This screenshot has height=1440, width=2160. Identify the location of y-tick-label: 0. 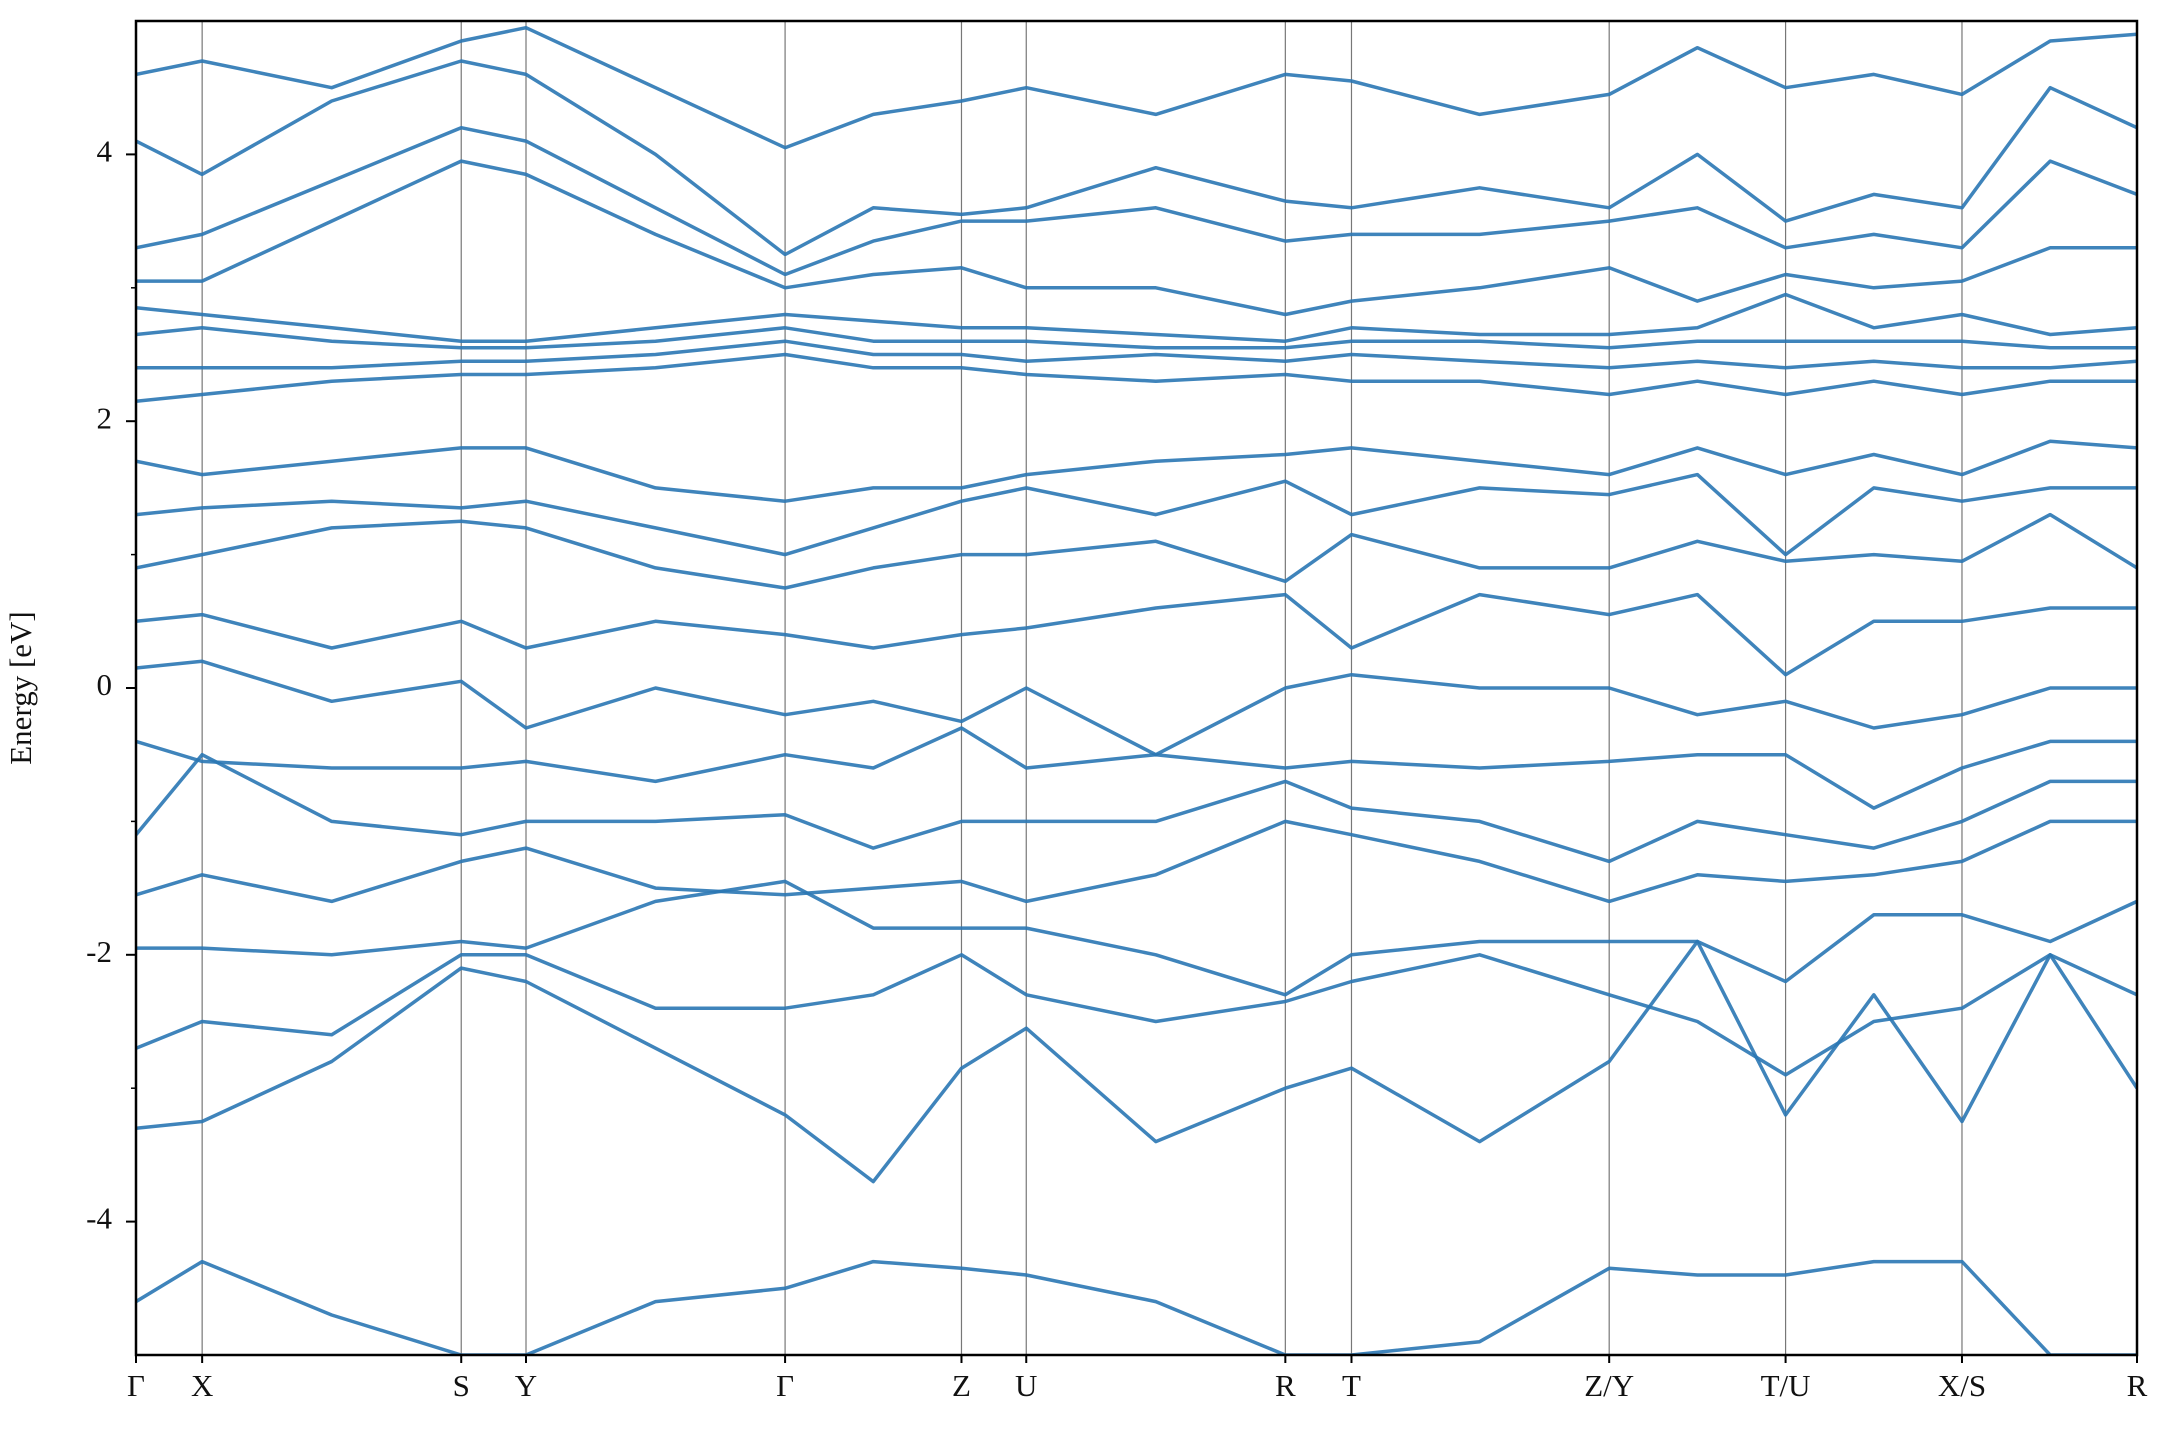
(105, 684).